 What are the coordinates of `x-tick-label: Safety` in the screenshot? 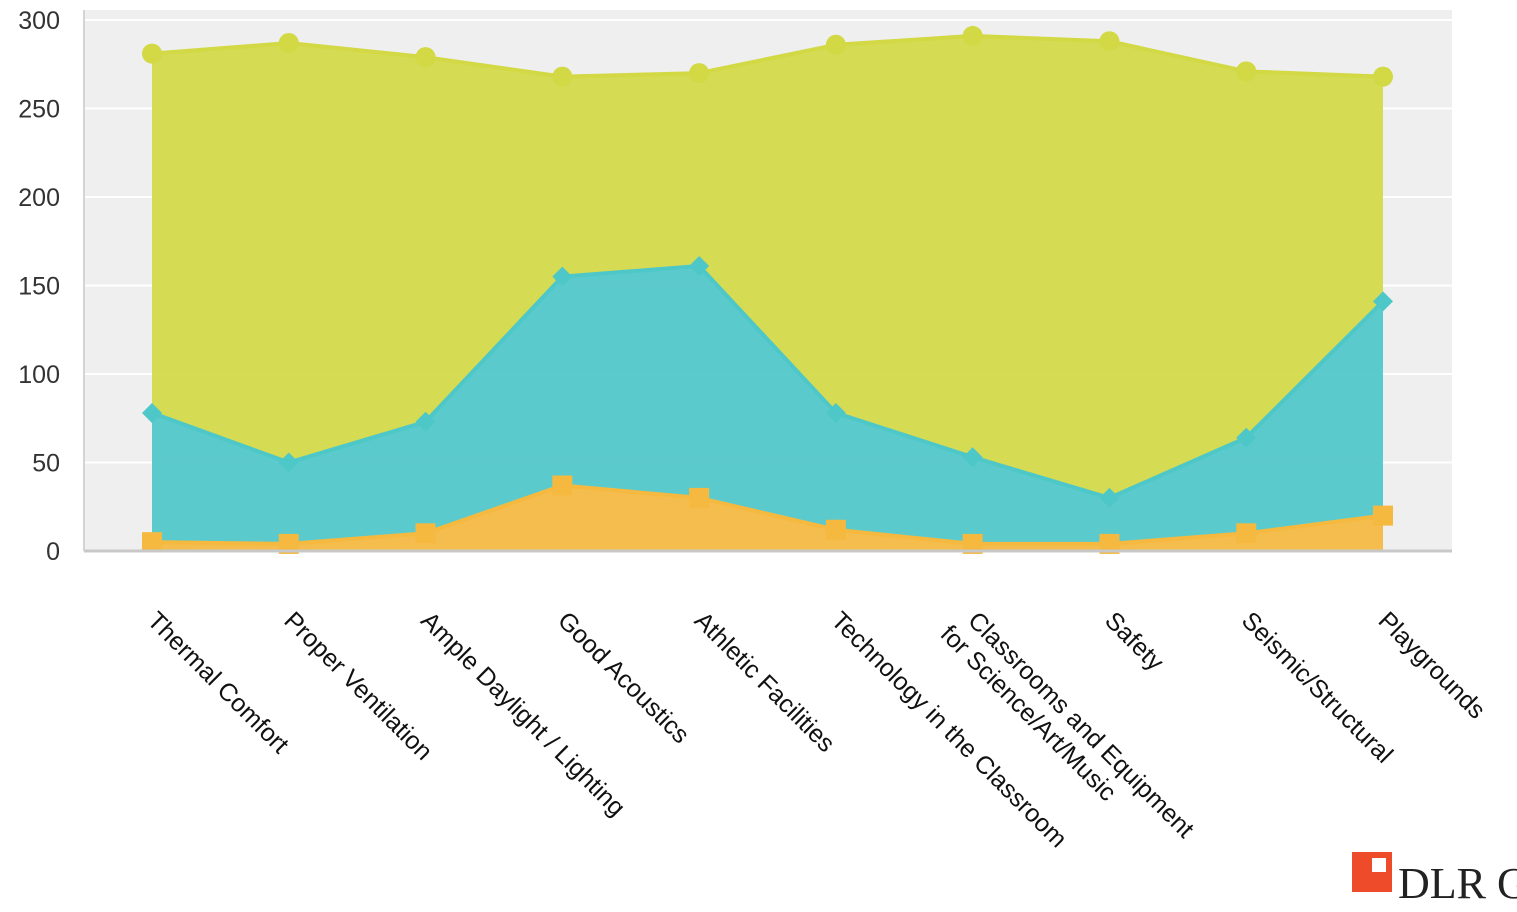 It's located at (1134, 641).